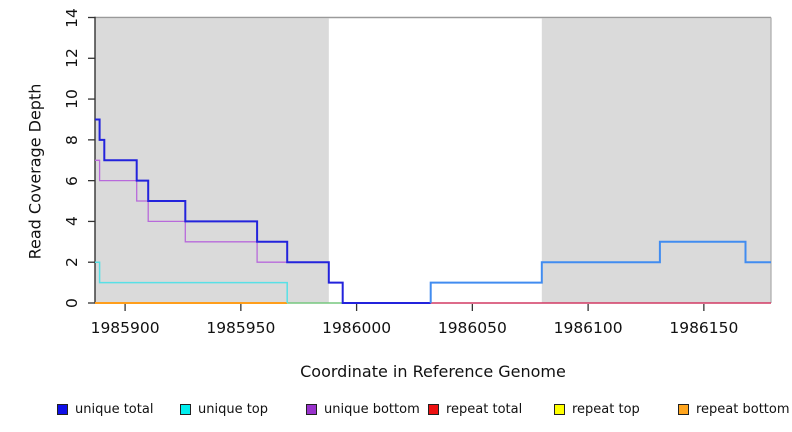 The height and width of the screenshot is (432, 792). Describe the element at coordinates (72, 262) in the screenshot. I see `y-tick-label: 2` at that location.